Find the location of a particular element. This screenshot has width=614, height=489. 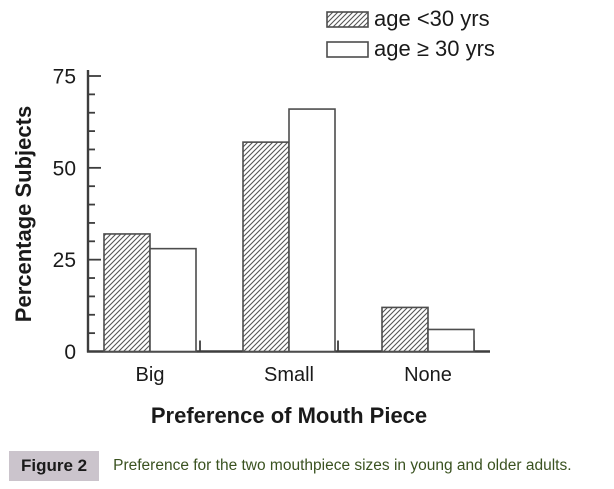

legend-label: age ≥ 30 yrs is located at coordinates (434, 48).